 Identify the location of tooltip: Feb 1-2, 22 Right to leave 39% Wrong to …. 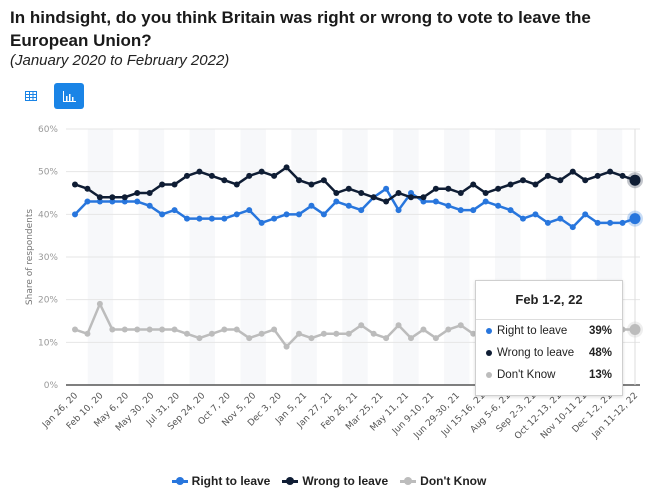
(549, 338).